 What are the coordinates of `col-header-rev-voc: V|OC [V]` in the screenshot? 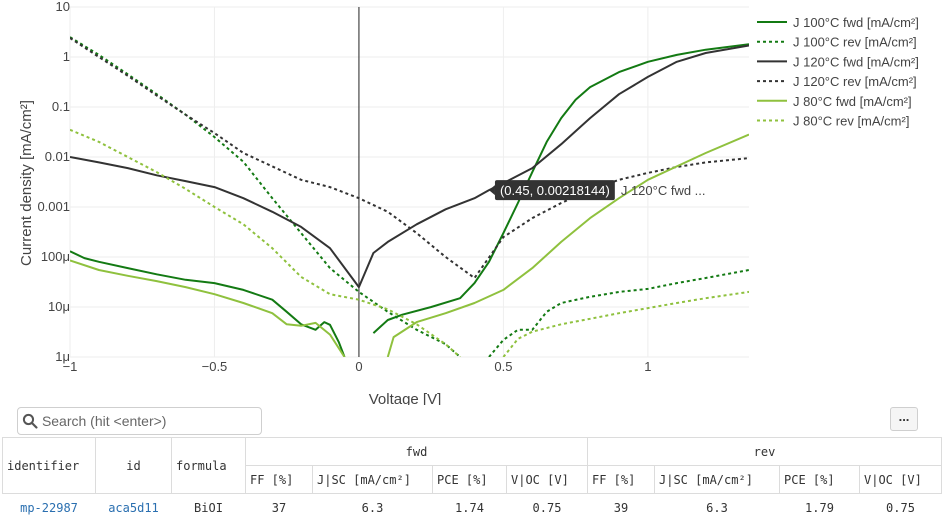 It's located at (900, 479).